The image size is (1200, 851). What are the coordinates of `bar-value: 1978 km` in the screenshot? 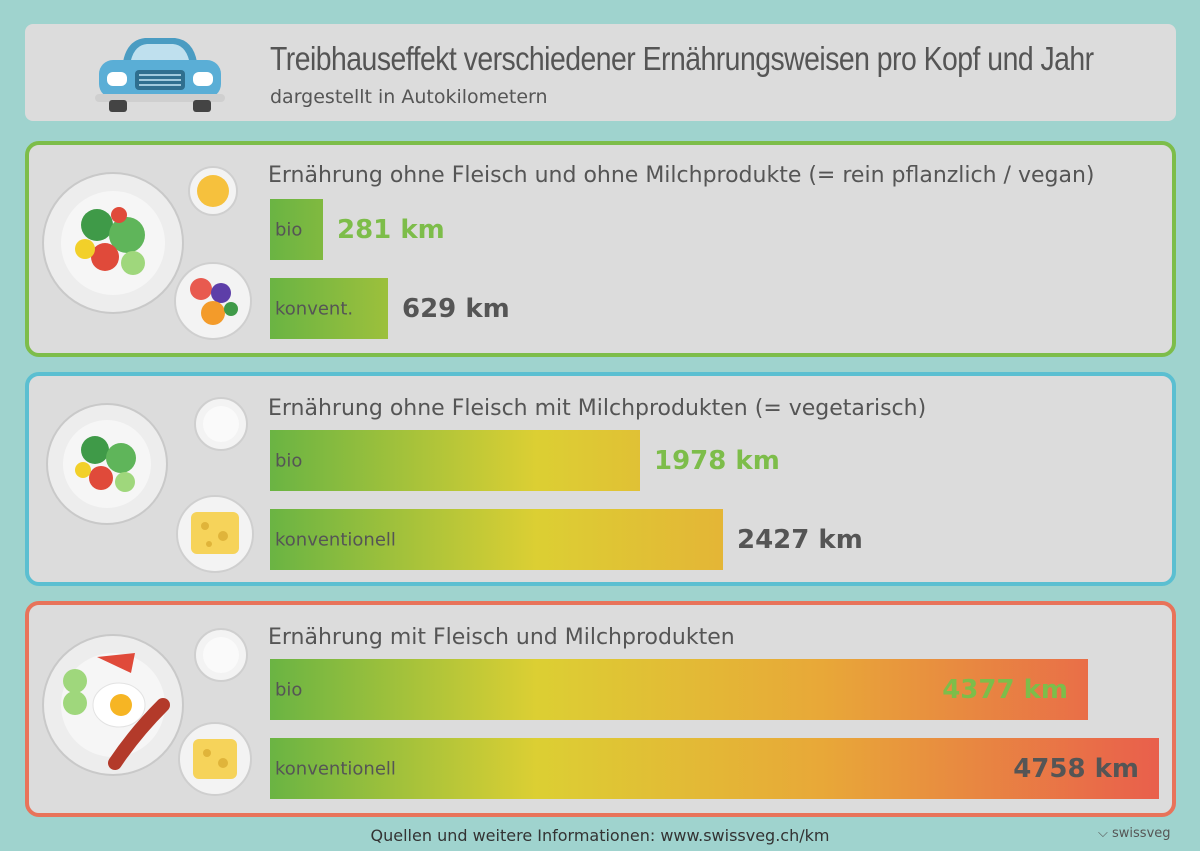 It's located at (717, 460).